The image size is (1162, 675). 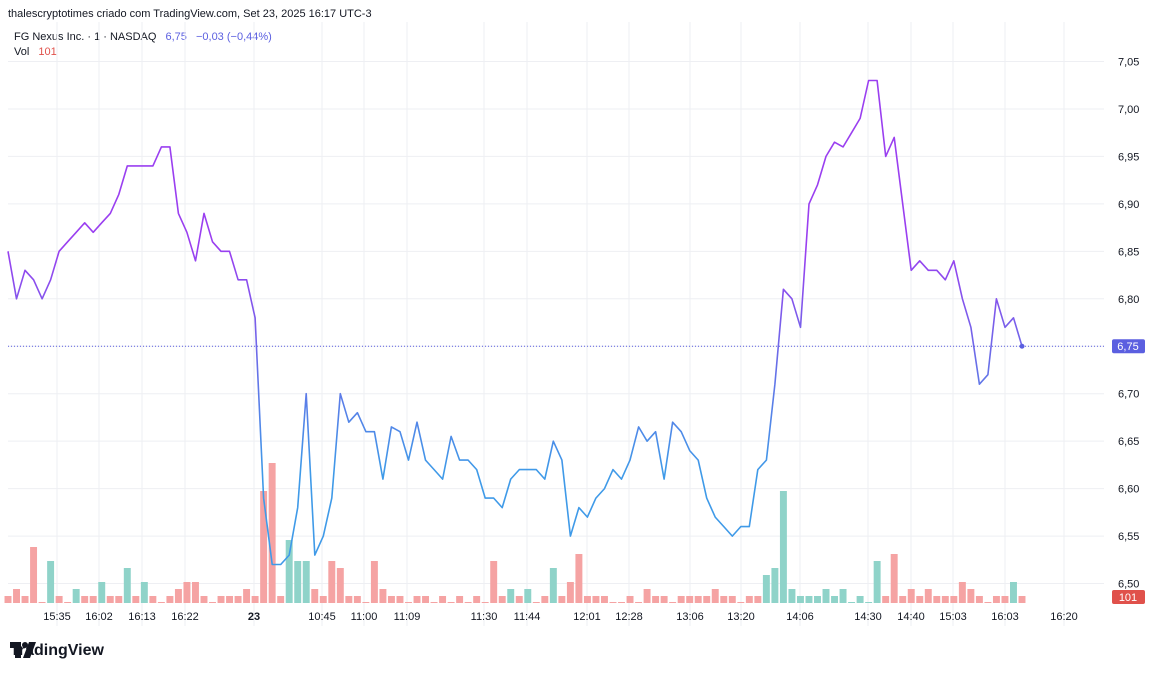 I want to click on x-tick-label: 23, so click(x=254, y=617).